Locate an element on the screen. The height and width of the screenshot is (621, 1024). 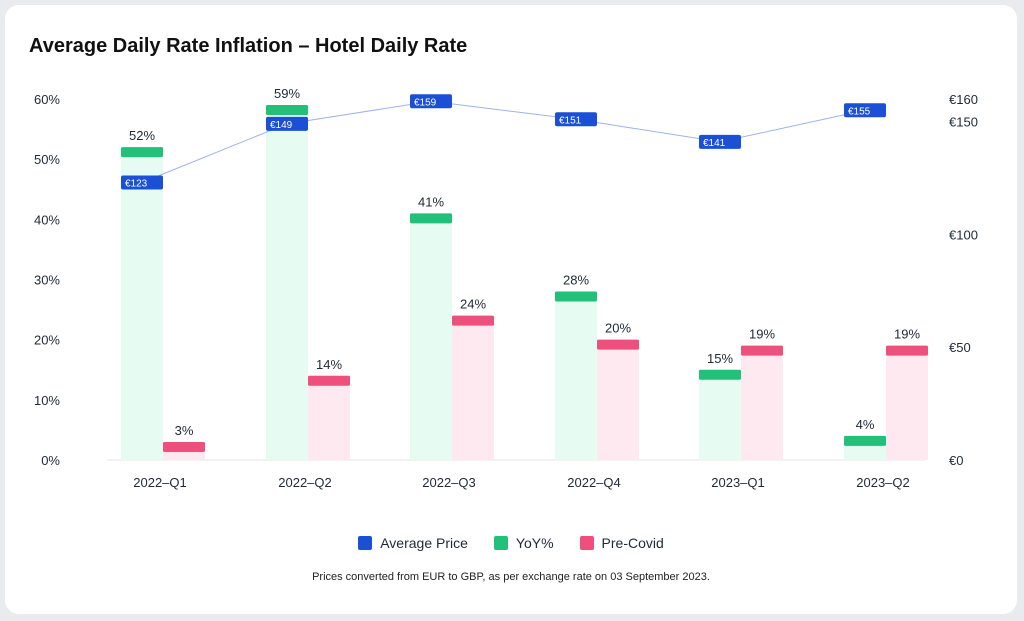
legend-item-yoy: YoY% is located at coordinates (523, 543).